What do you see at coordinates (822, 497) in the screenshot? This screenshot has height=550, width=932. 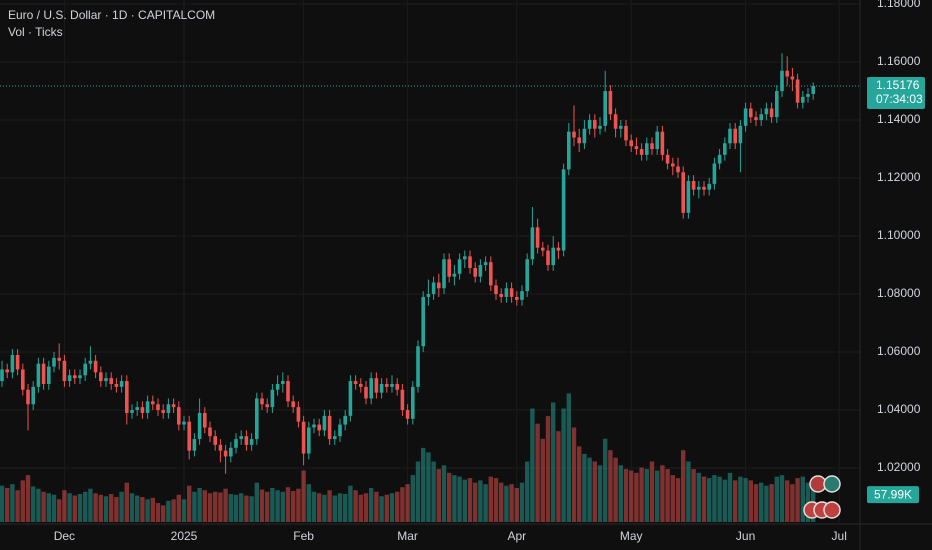 I see `indicator-icons` at bounding box center [822, 497].